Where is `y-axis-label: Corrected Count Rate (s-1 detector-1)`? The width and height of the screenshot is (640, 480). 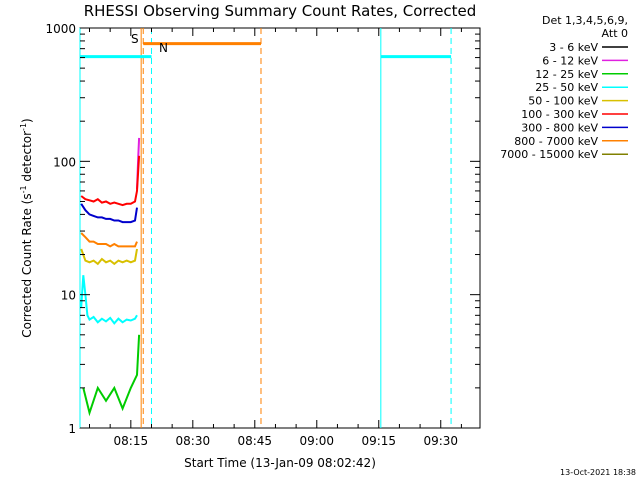 y-axis-label: Corrected Count Rate (s-1 detector-1) is located at coordinates (26, 227).